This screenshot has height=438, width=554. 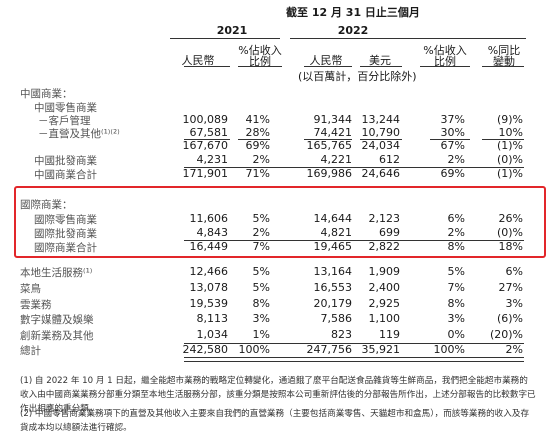 What do you see at coordinates (445, 61) in the screenshot?
I see `col-pct-2022-l2: 比例` at bounding box center [445, 61].